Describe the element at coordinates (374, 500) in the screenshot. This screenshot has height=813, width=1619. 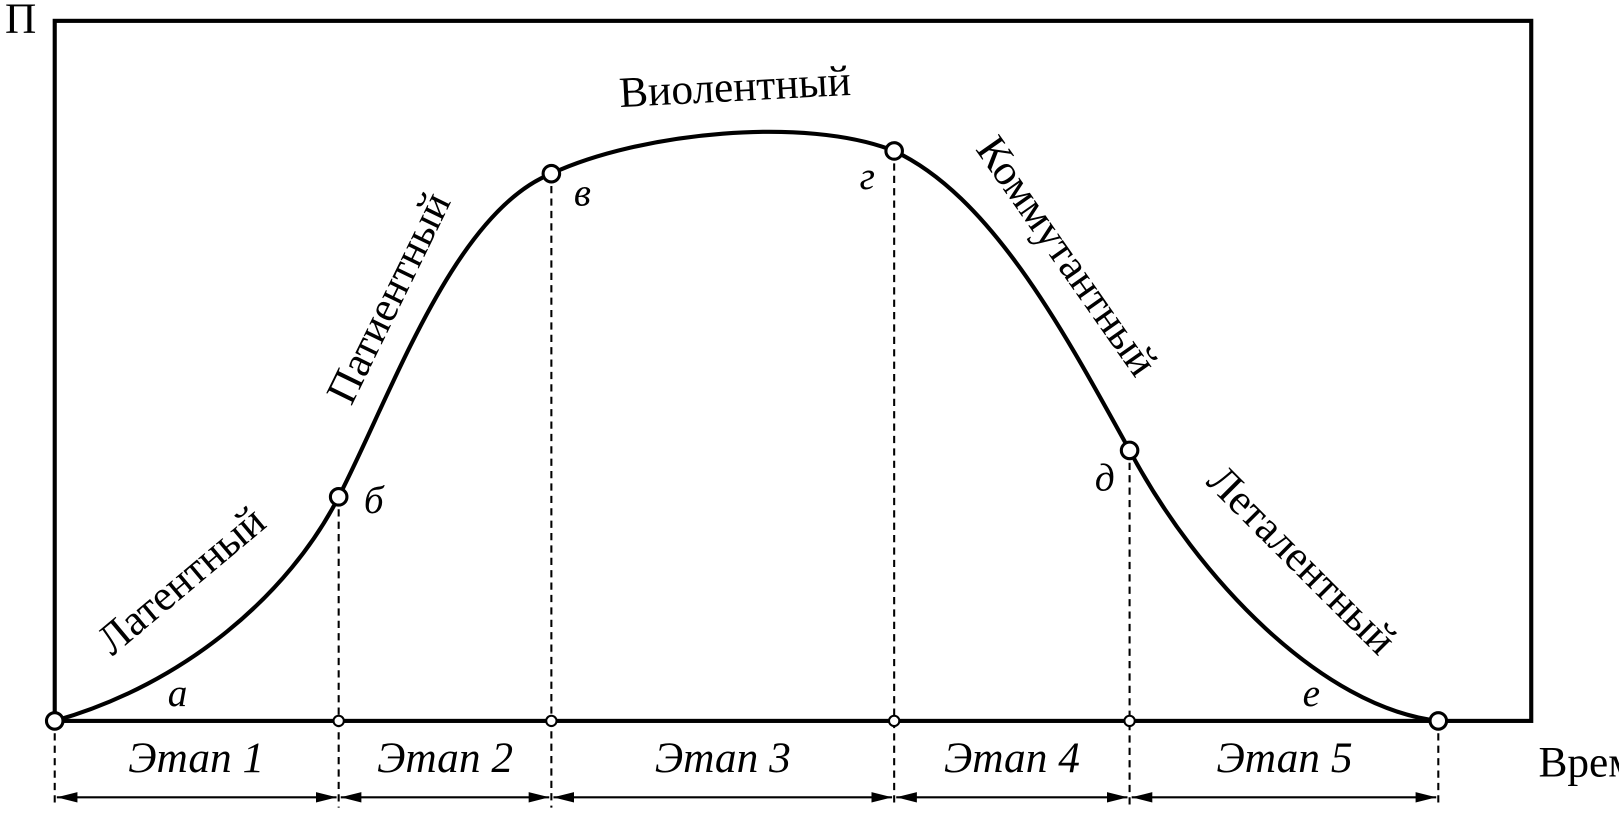
I see `point-label: б` at that location.